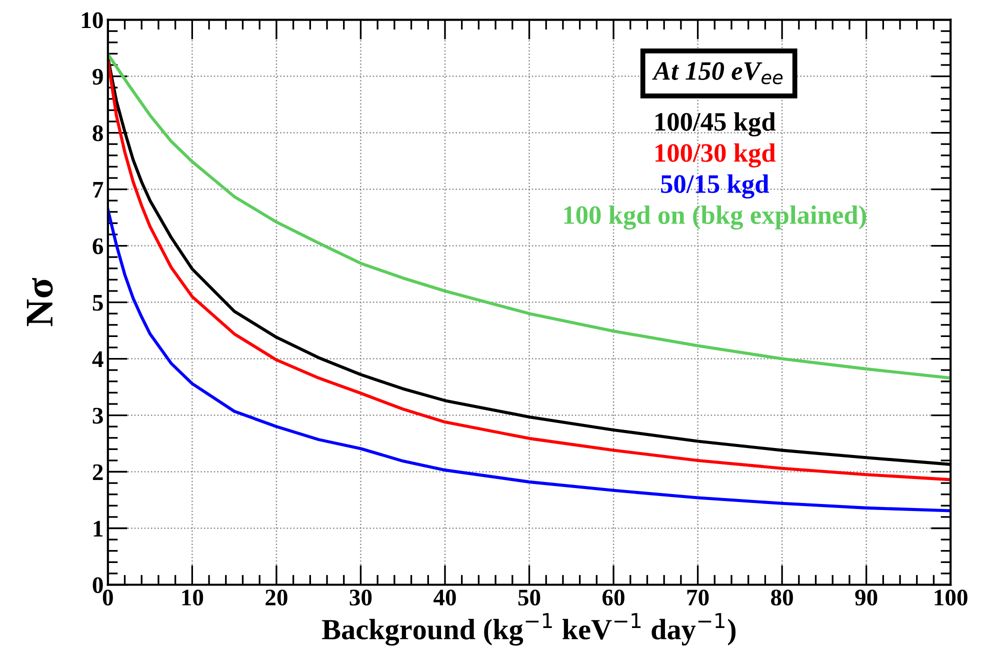 Image resolution: width=981 pixels, height=660 pixels. Describe the element at coordinates (698, 598) in the screenshot. I see `x-tick-label: 70` at that location.